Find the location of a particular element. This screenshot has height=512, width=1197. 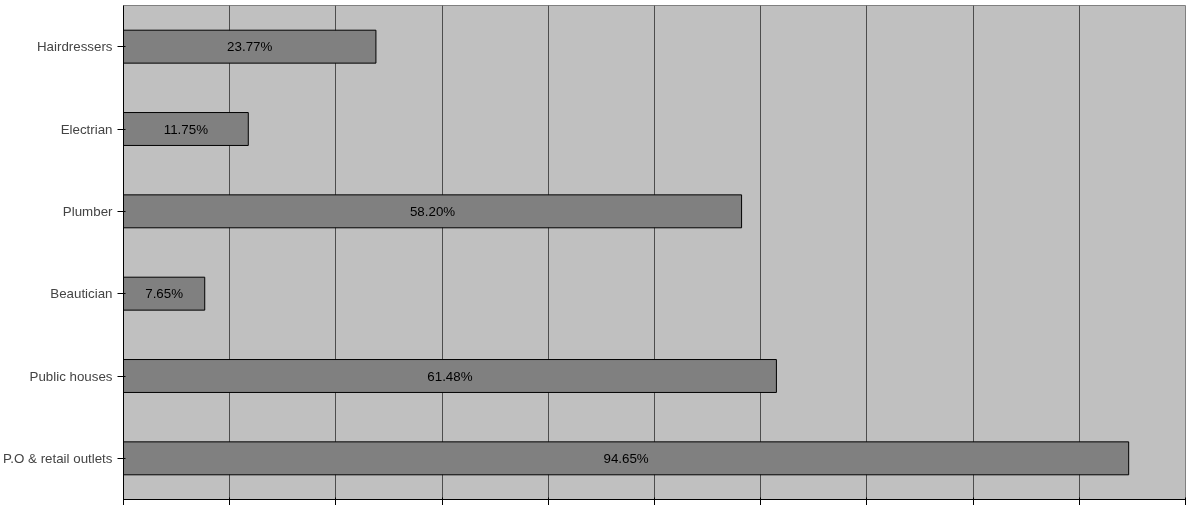

data-label: 23.77% is located at coordinates (250, 47).